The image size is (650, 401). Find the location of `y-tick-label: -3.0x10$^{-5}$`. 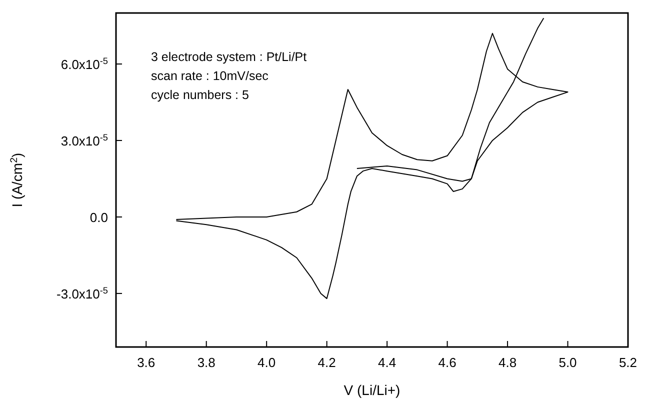

y-tick-label: -3.0x10$^{-5}$ is located at coordinates (82, 293).